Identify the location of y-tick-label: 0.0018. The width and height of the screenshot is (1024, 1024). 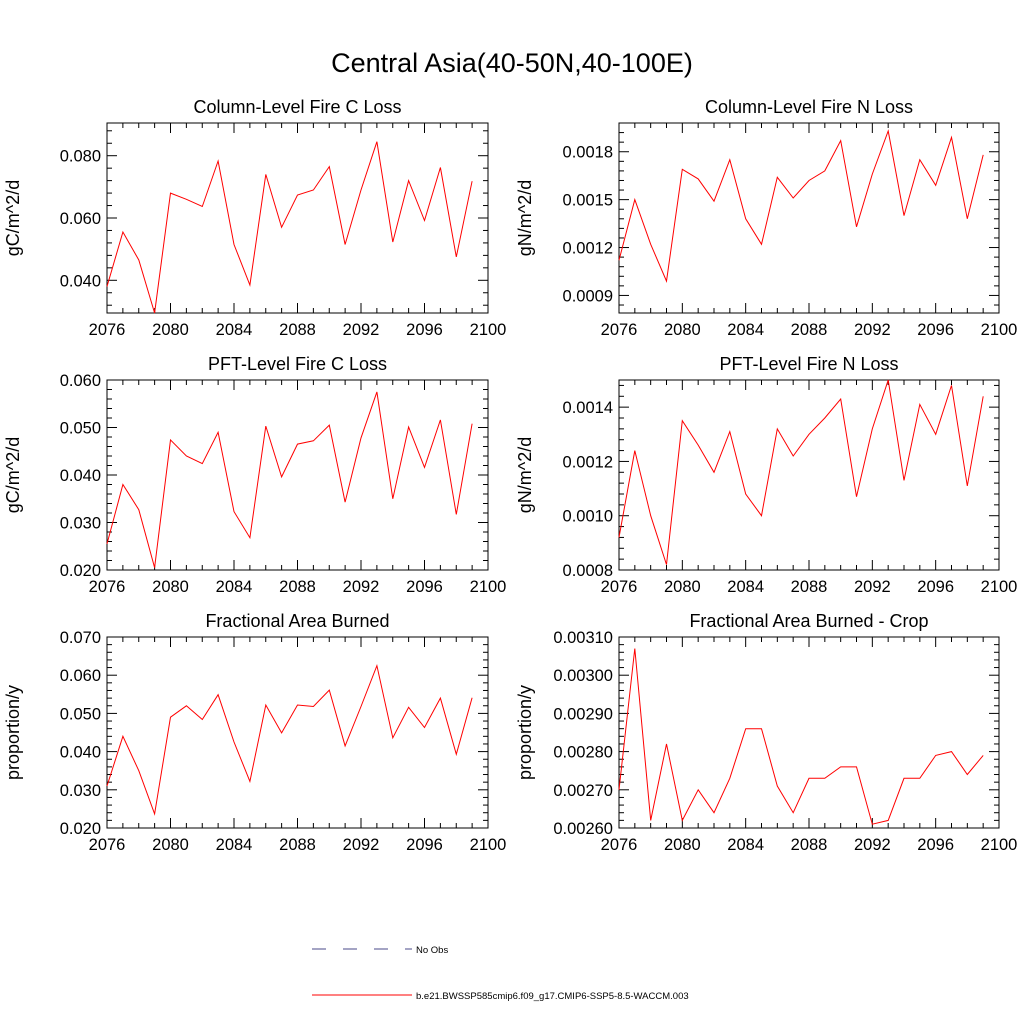
(588, 153).